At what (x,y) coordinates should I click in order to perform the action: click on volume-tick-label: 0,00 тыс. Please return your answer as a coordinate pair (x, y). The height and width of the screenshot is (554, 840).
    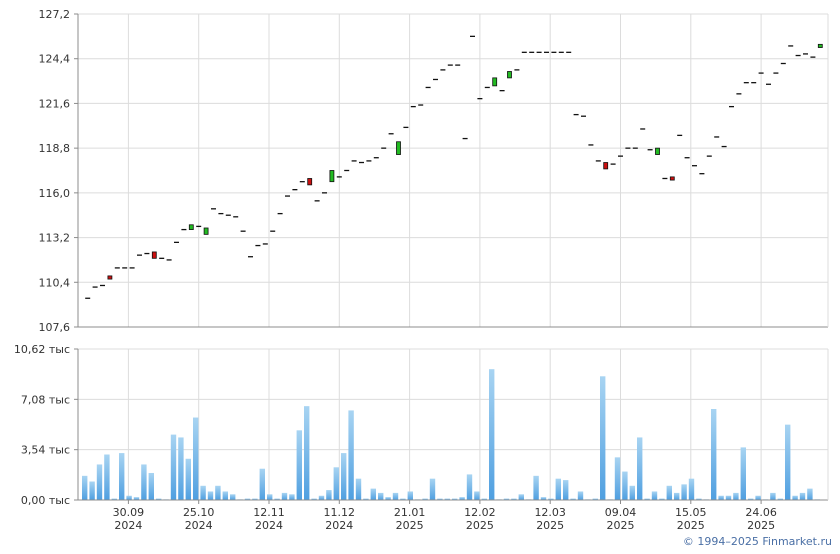
    Looking at the image, I should click on (45, 500).